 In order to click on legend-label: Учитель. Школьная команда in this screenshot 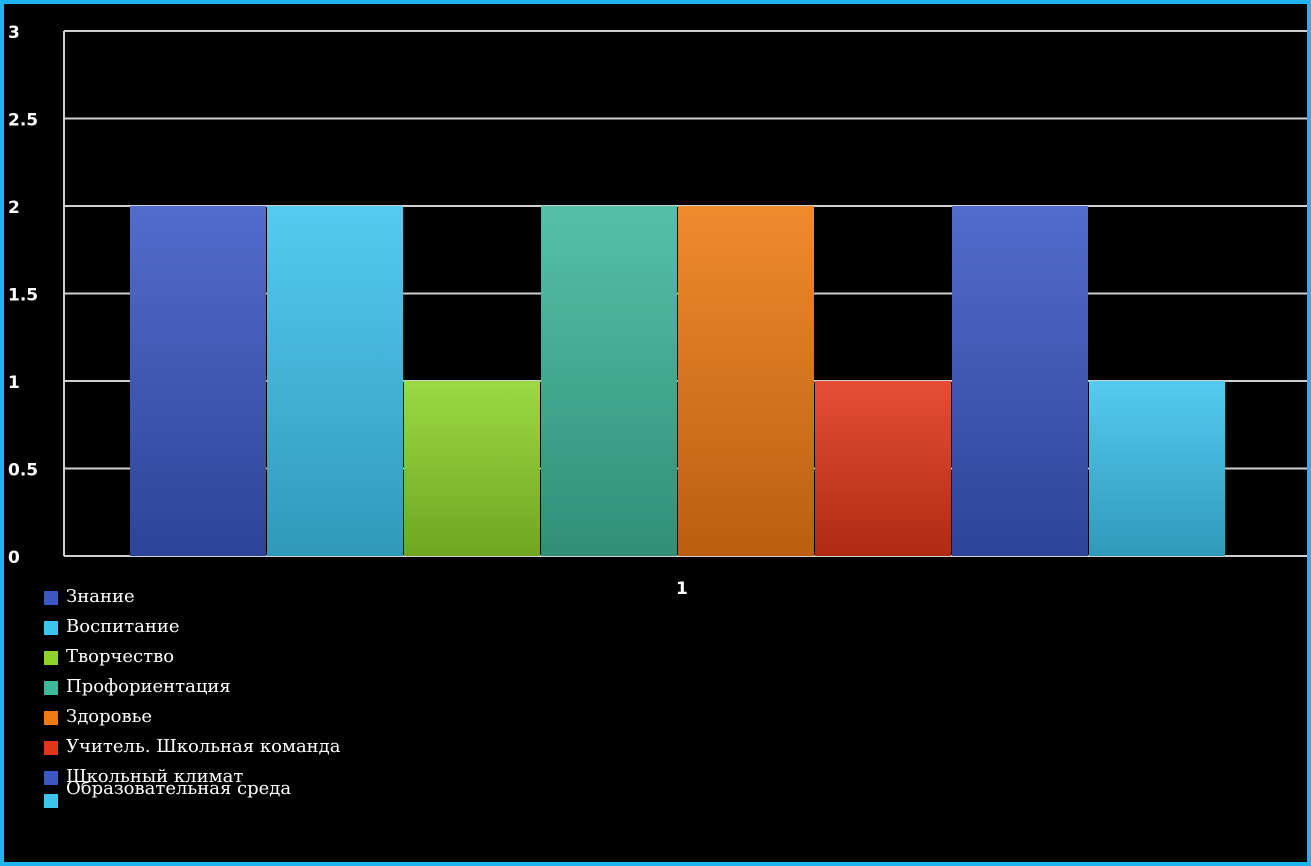, I will do `click(203, 746)`.